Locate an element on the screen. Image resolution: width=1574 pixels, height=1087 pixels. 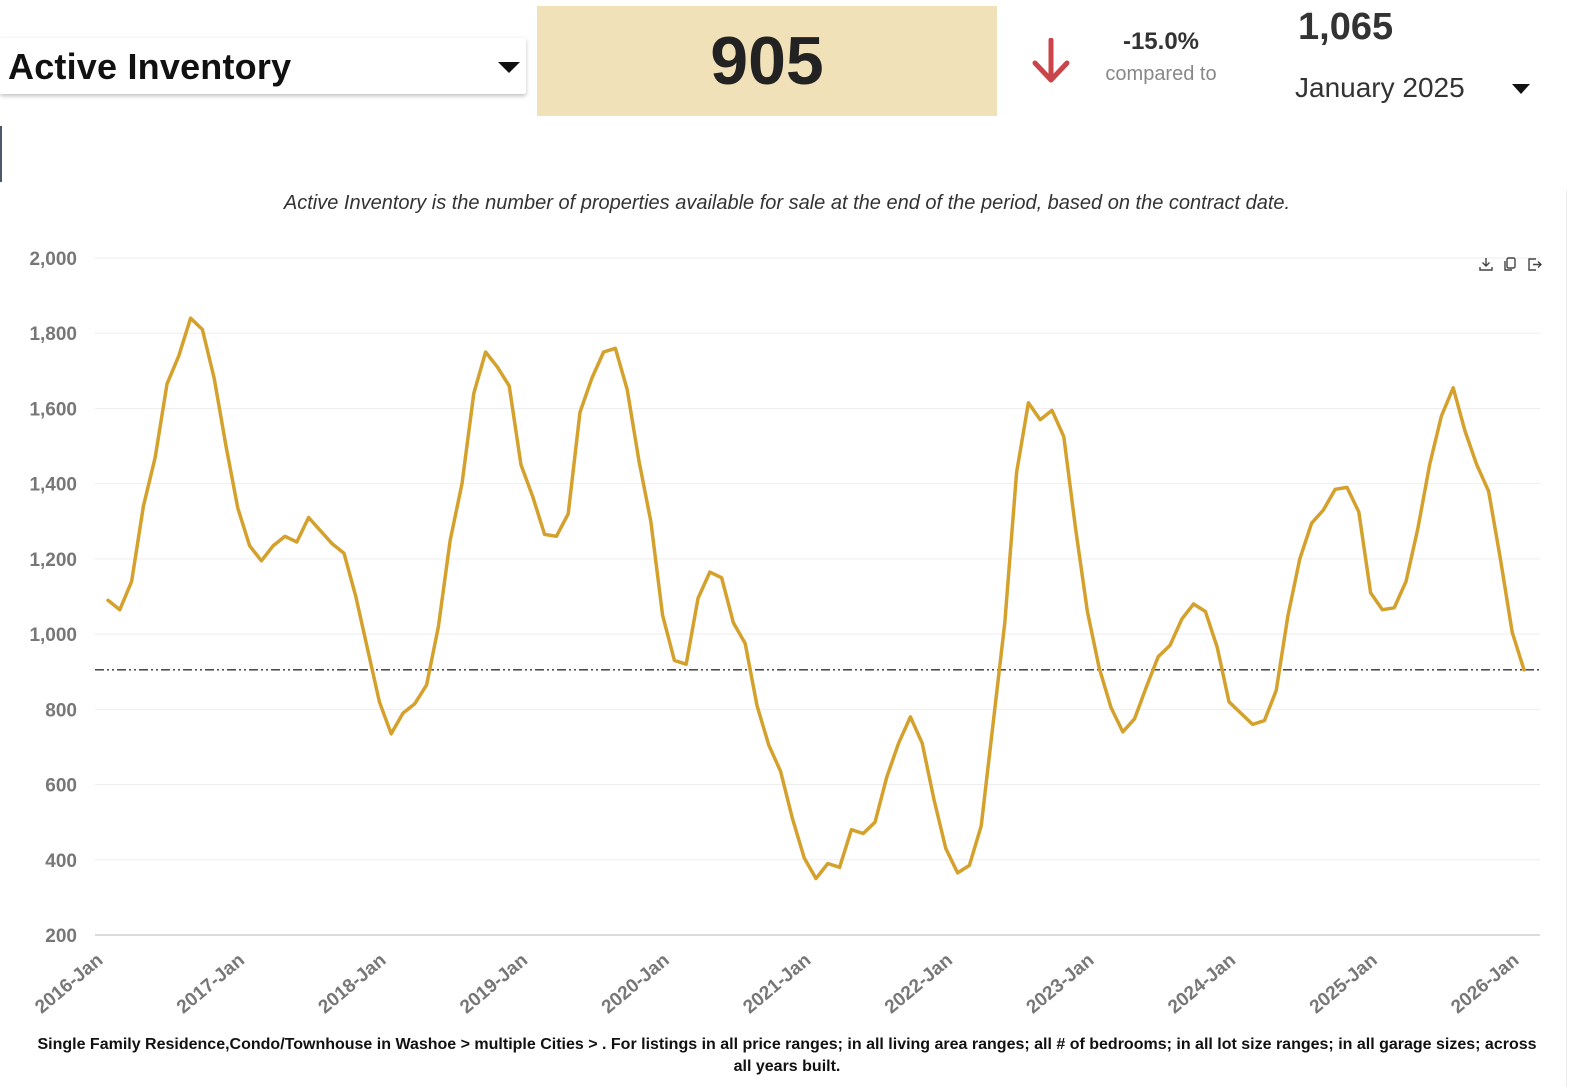
metric-dropdown: Active Inventory is located at coordinates (263, 66).